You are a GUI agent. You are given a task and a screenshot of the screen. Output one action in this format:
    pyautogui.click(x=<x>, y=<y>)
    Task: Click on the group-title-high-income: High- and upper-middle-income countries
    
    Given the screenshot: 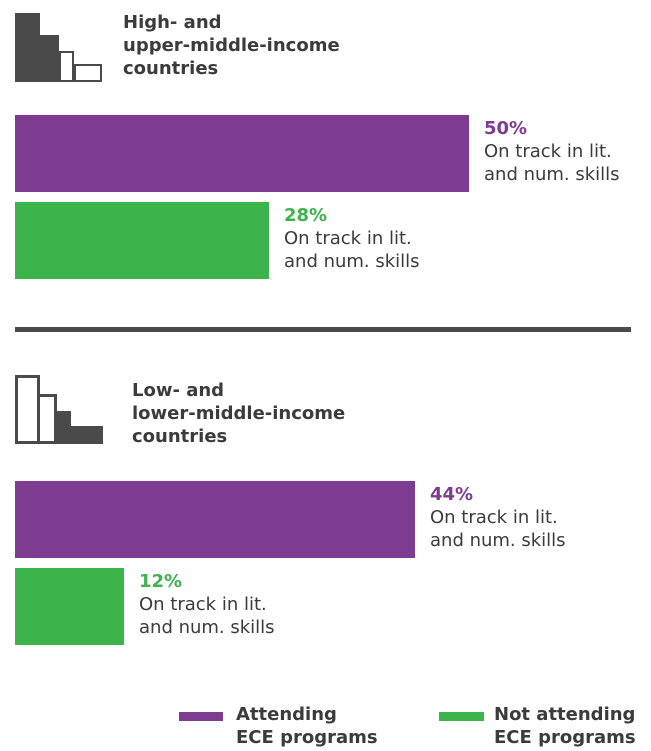 What is the action you would take?
    pyautogui.click(x=231, y=45)
    